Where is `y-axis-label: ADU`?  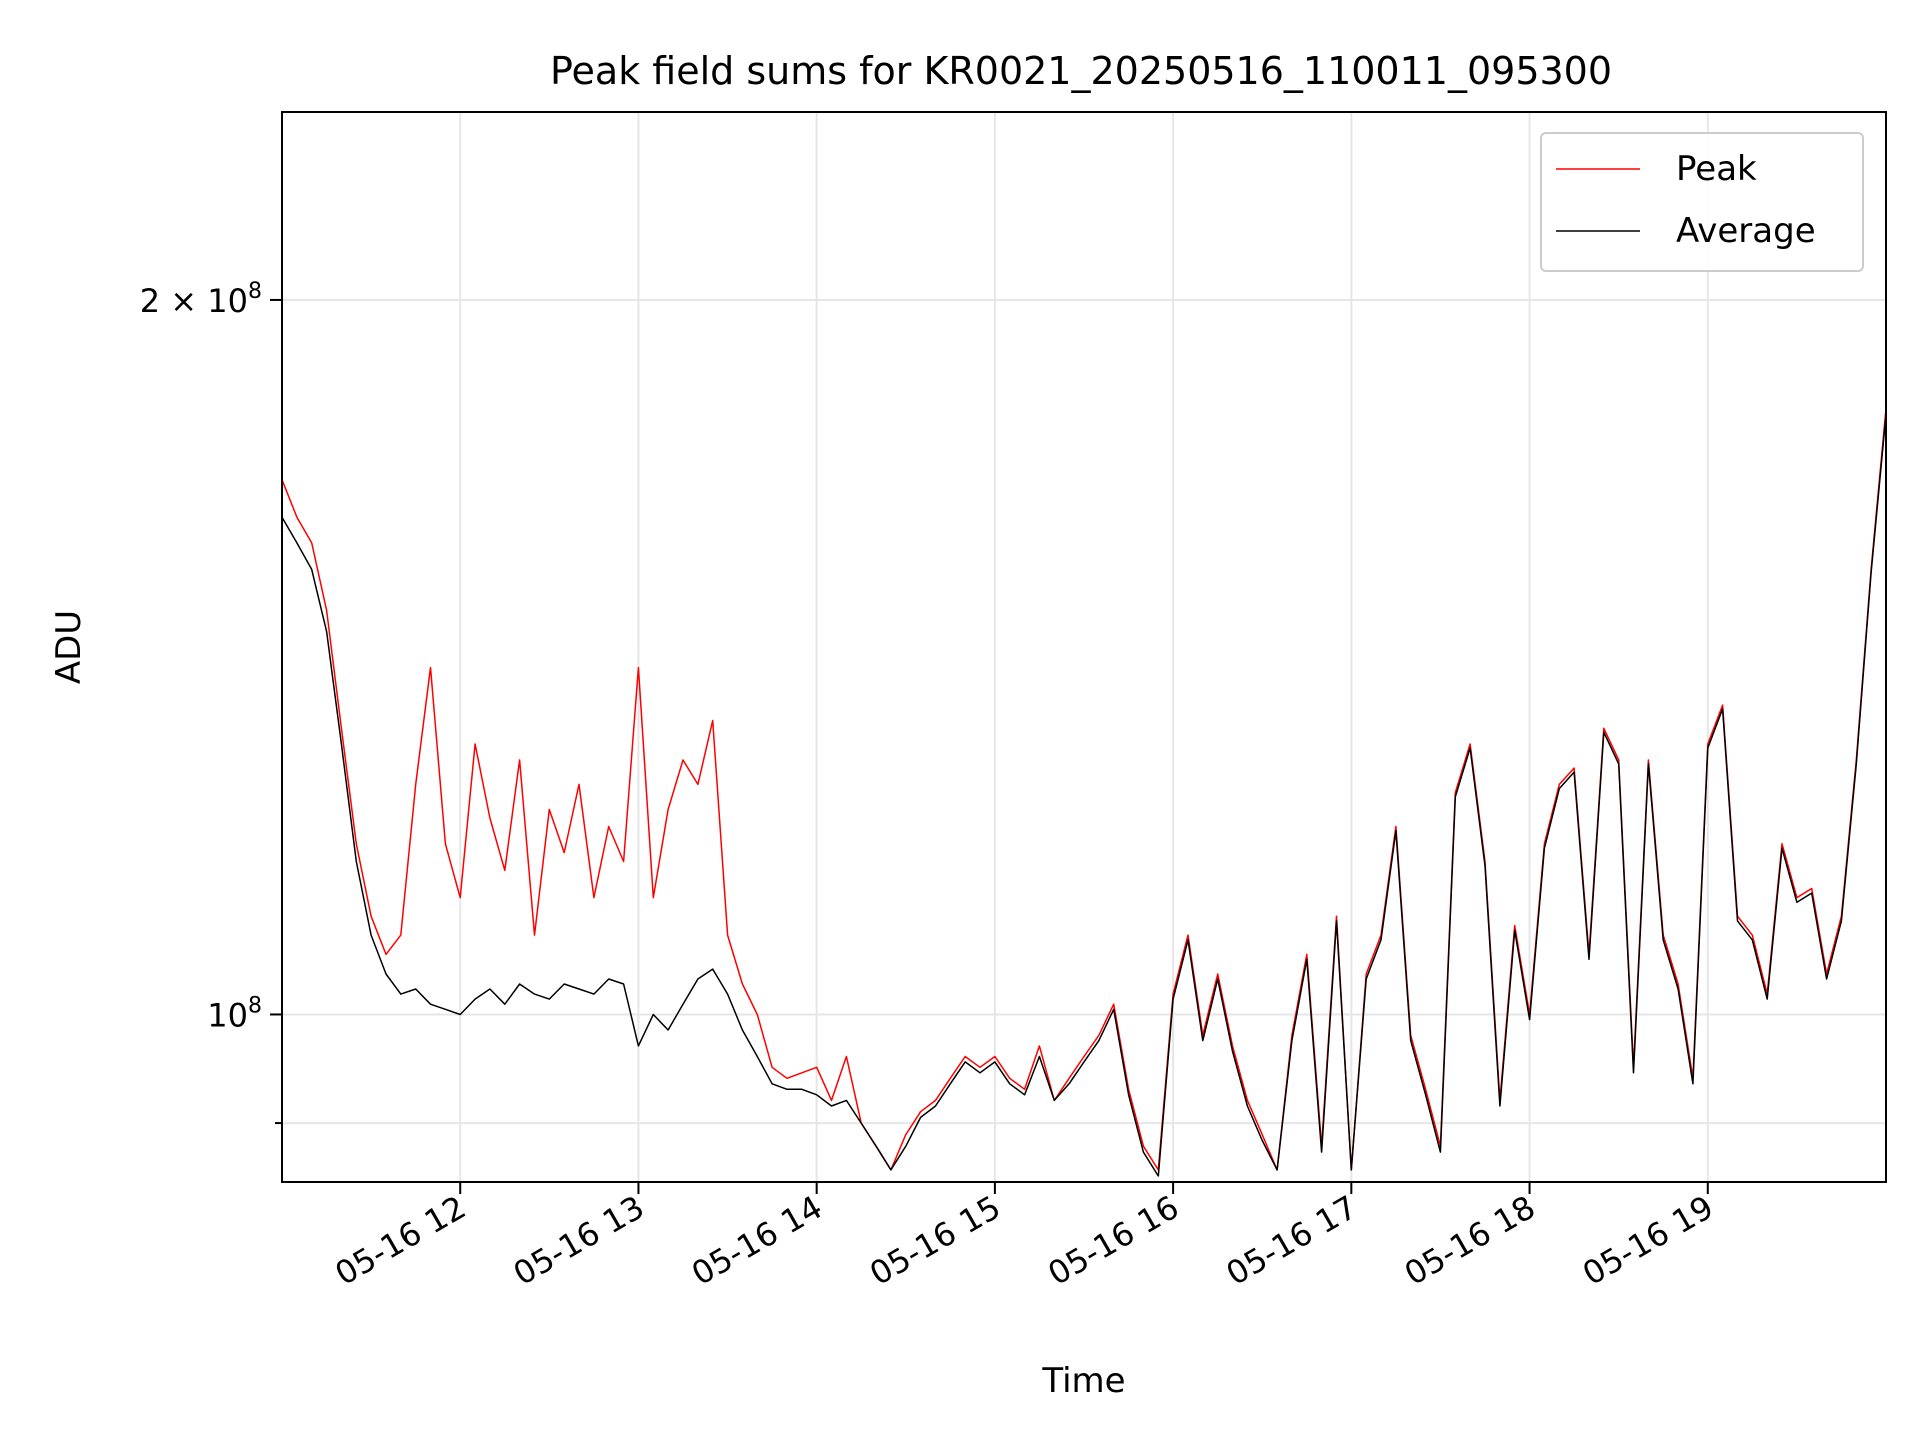 y-axis-label: ADU is located at coordinates (69, 647).